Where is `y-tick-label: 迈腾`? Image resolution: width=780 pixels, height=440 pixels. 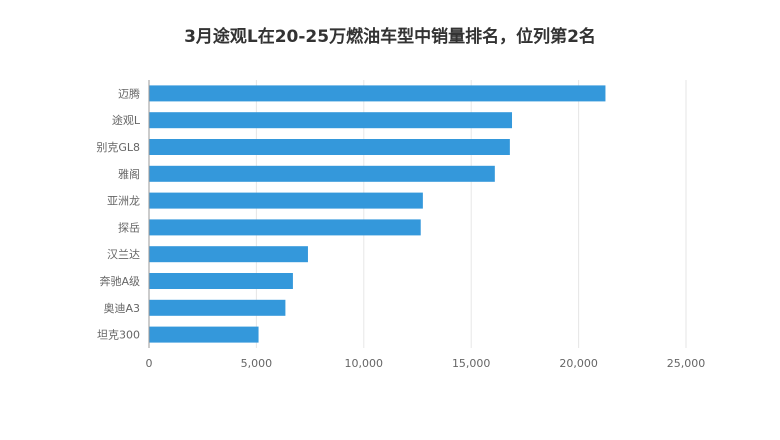
y-tick-label: 迈腾 is located at coordinates (129, 93).